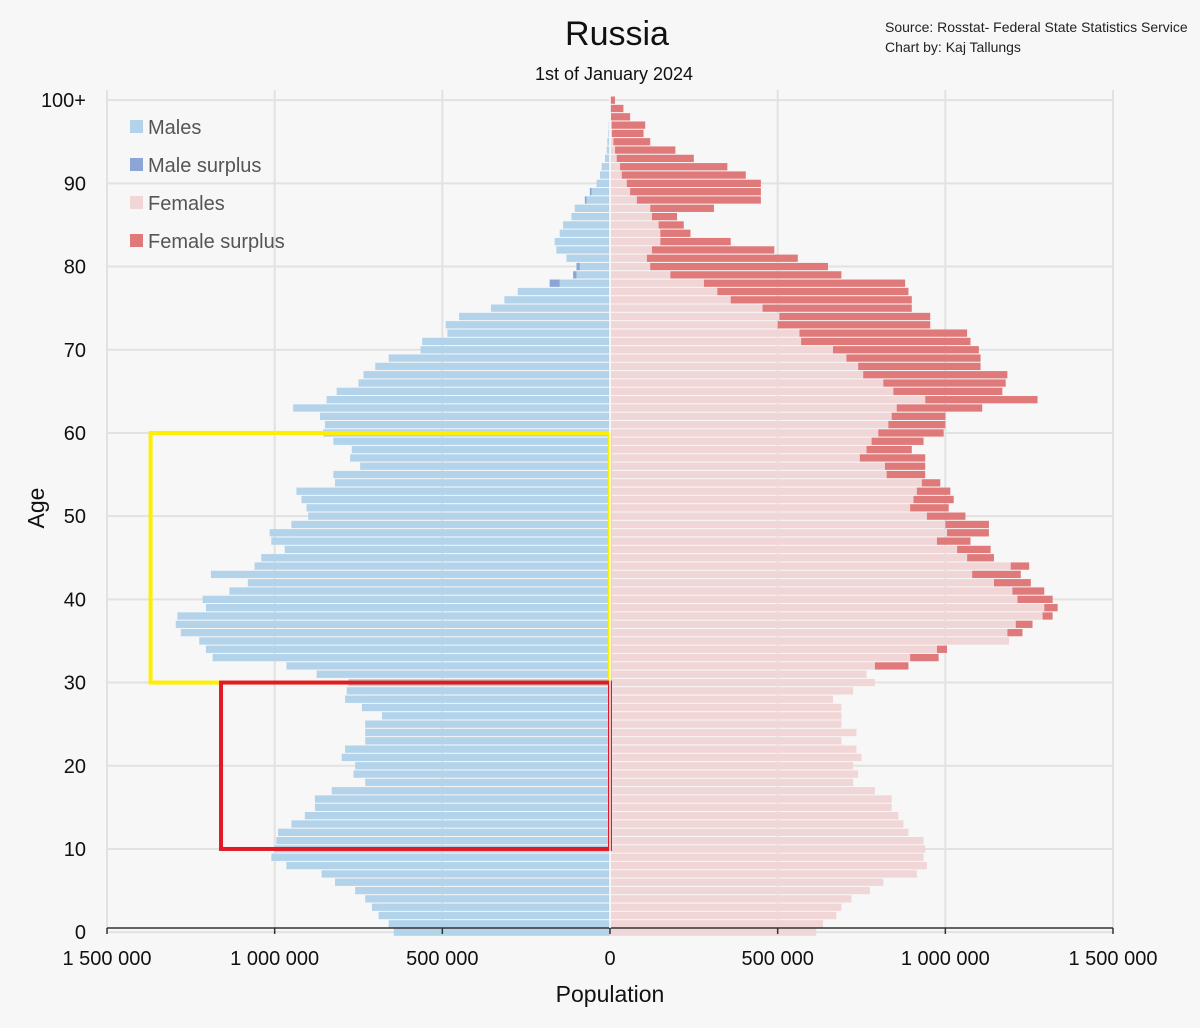 The image size is (1200, 1028). I want to click on y-tick-label: 70, so click(75, 351).